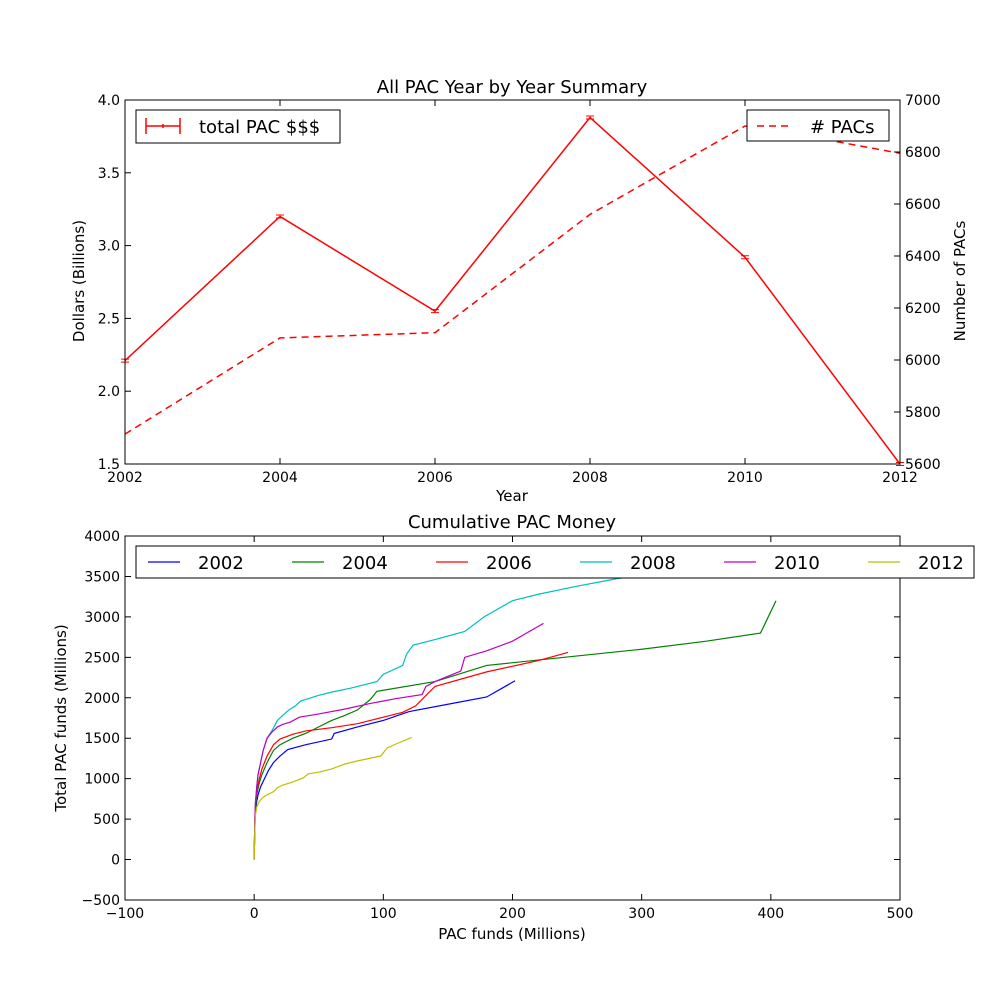  Describe the element at coordinates (923, 413) in the screenshot. I see `y2-tick-label: 5800` at that location.